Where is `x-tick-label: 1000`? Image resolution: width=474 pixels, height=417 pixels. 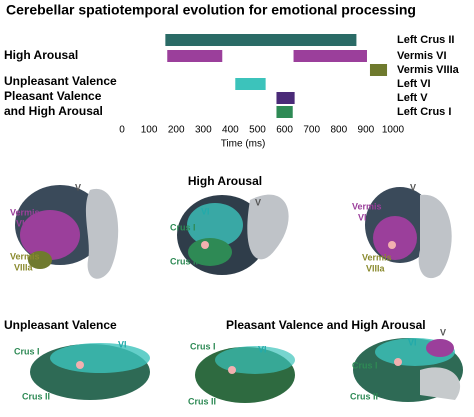 x-tick-label: 1000 is located at coordinates (393, 130).